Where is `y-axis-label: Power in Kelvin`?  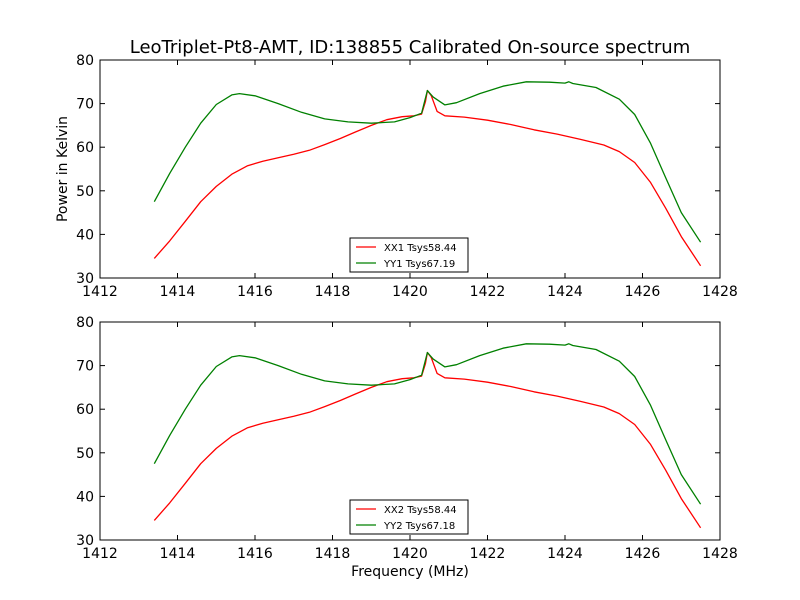 y-axis-label: Power in Kelvin is located at coordinates (63, 169).